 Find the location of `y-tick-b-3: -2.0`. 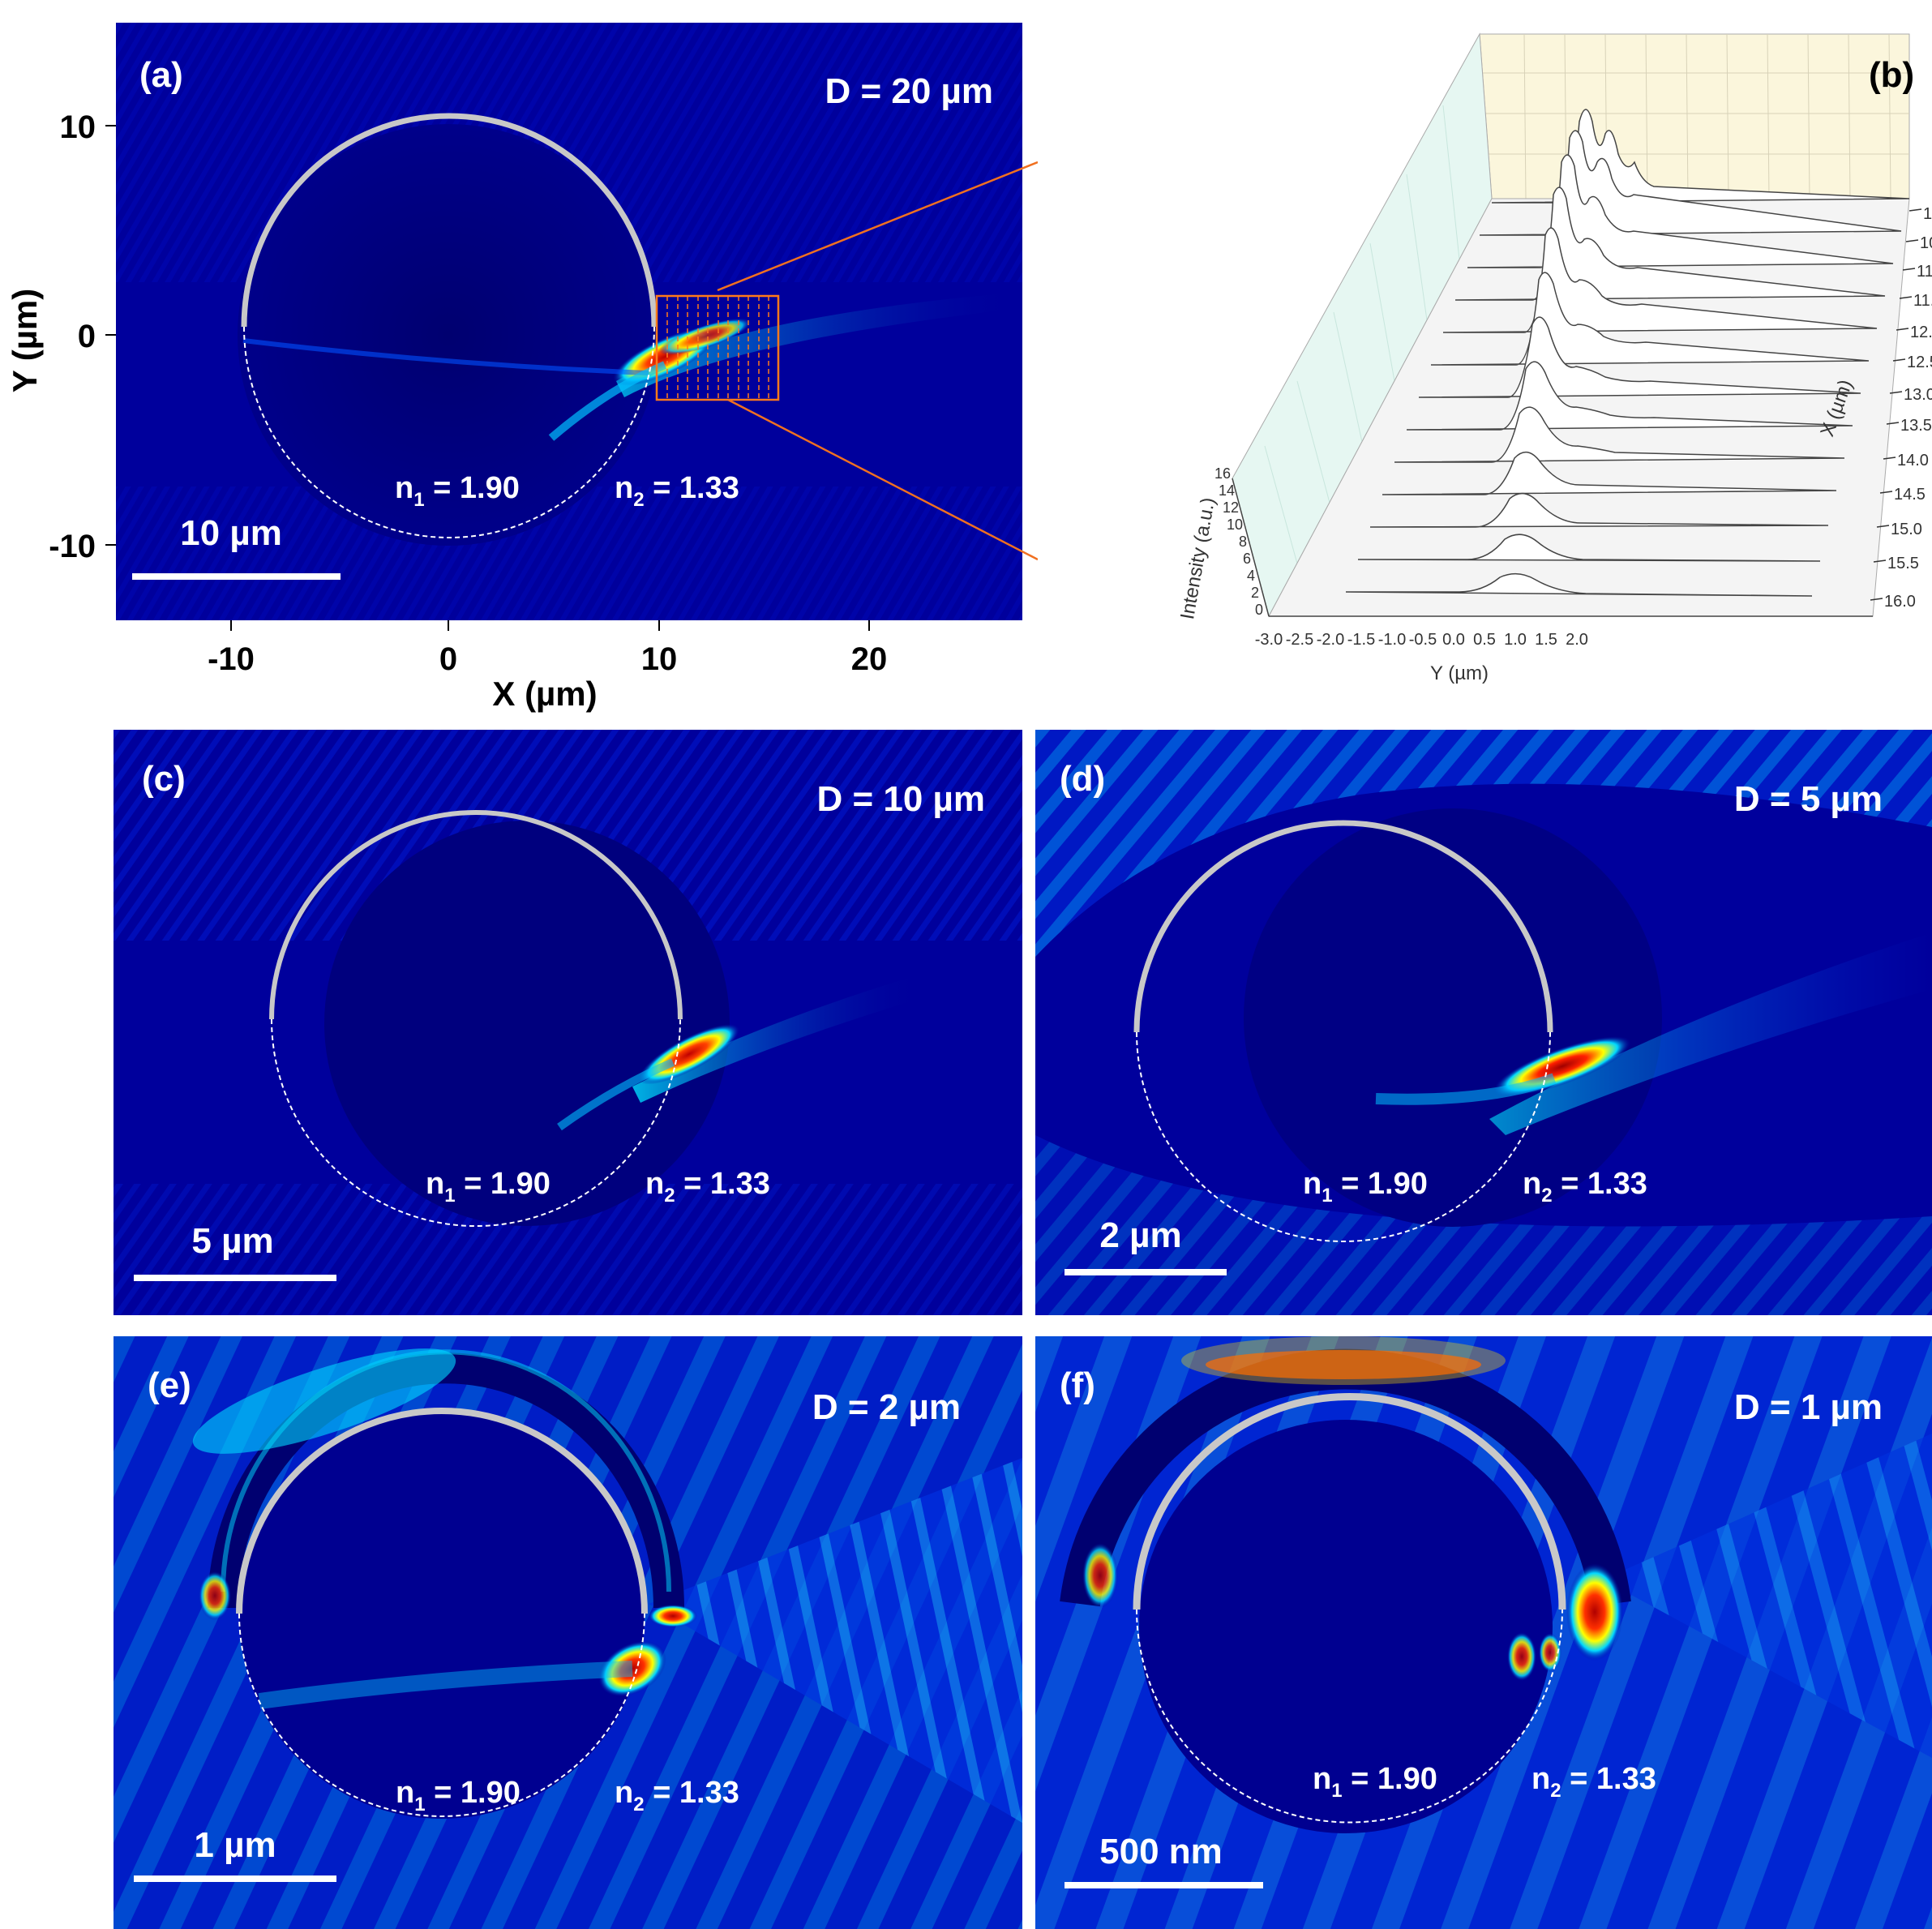

y-tick-b-3: -2.0 is located at coordinates (1330, 640).